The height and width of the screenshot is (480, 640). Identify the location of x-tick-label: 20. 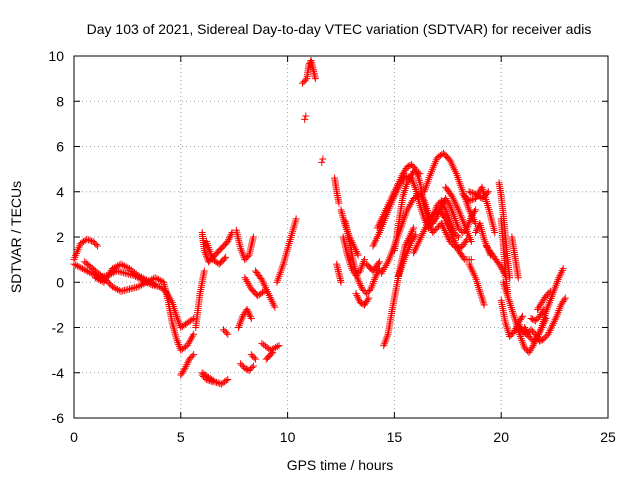
(501, 437).